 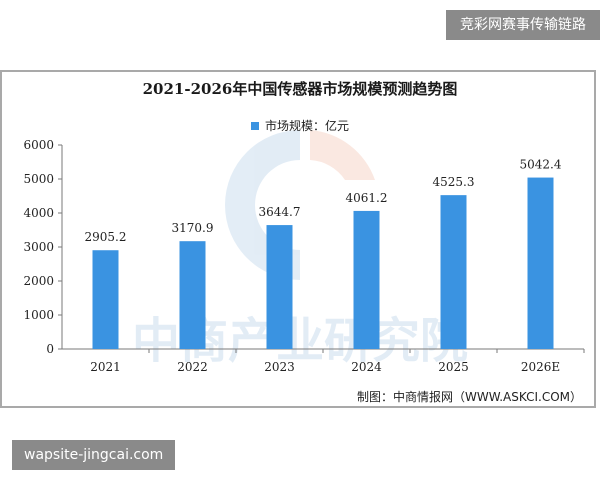 What do you see at coordinates (366, 279) in the screenshot?
I see `bar-2024` at bounding box center [366, 279].